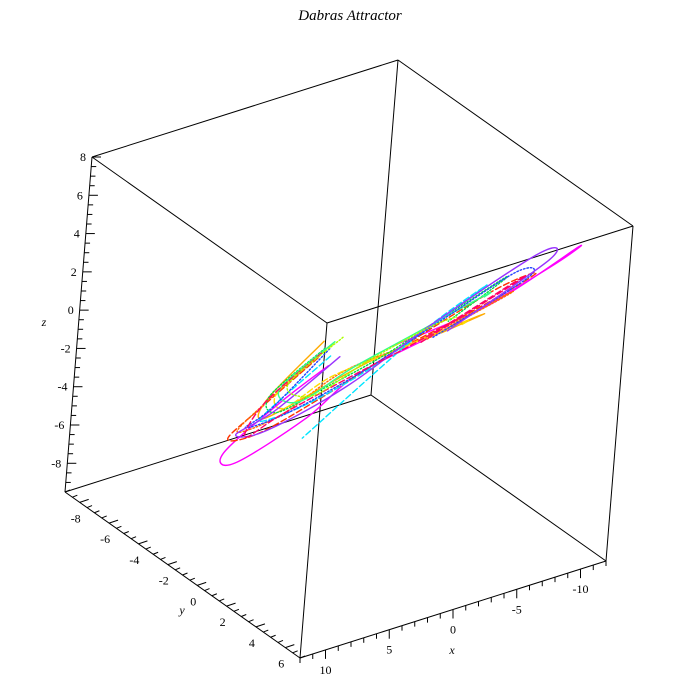 This screenshot has height=700, width=700. Describe the element at coordinates (89, 507) in the screenshot. I see `y-tick--7_5` at that location.